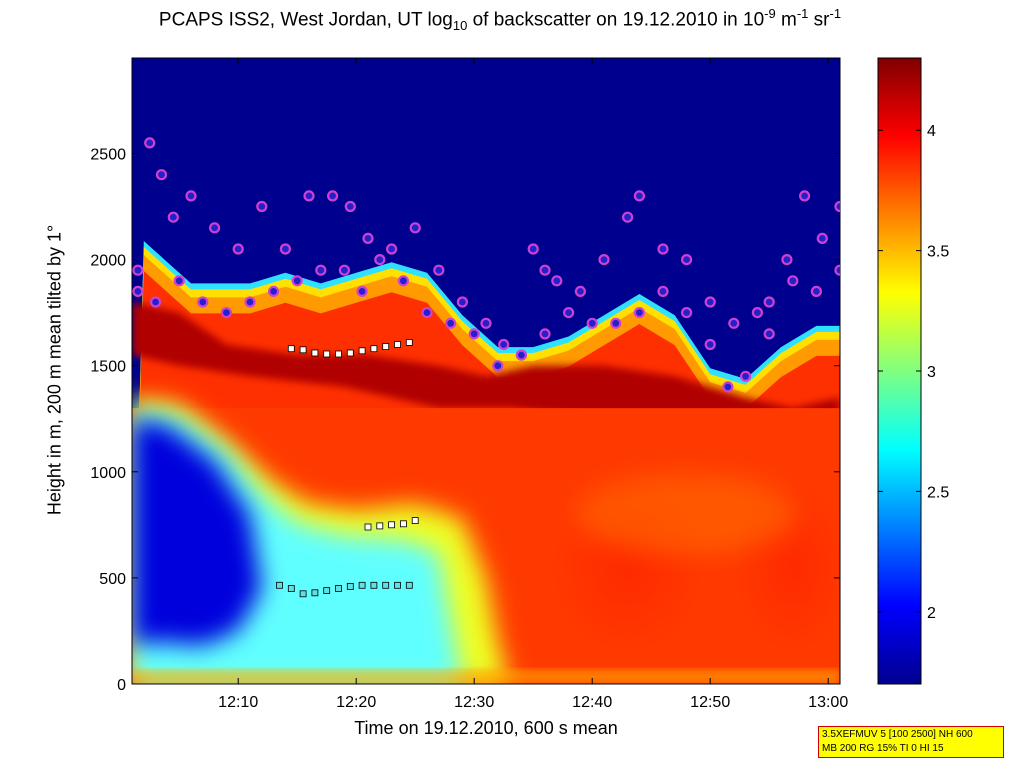  Describe the element at coordinates (197, 551) in the screenshot. I see `blue-clean-pocket` at that location.